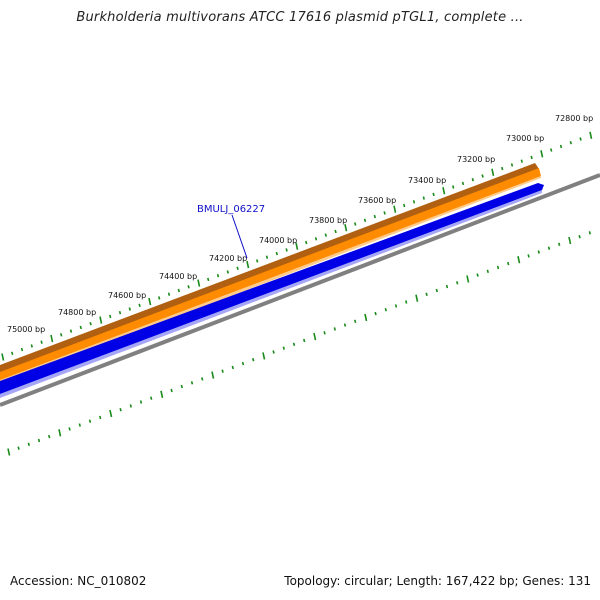 This screenshot has height=600, width=600. I want to click on tick-label: 73200 bp, so click(476, 159).